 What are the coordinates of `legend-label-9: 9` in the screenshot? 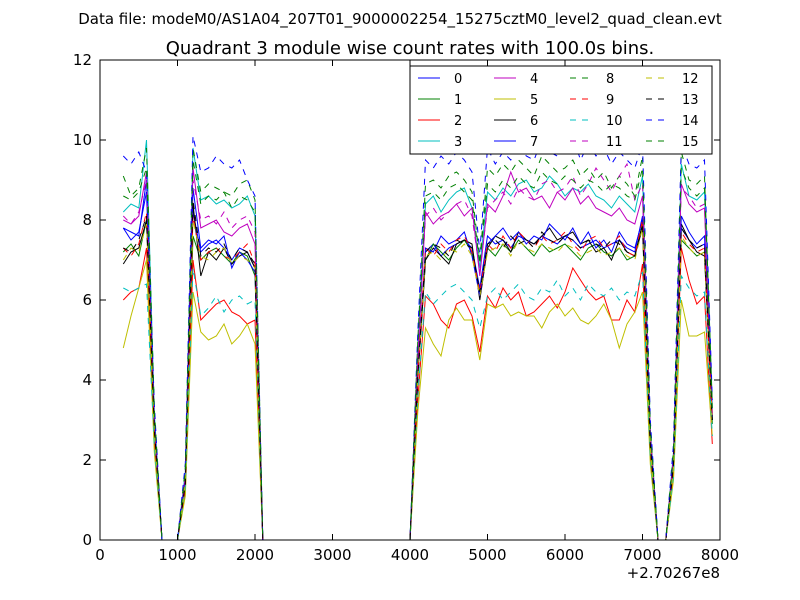 It's located at (610, 100).